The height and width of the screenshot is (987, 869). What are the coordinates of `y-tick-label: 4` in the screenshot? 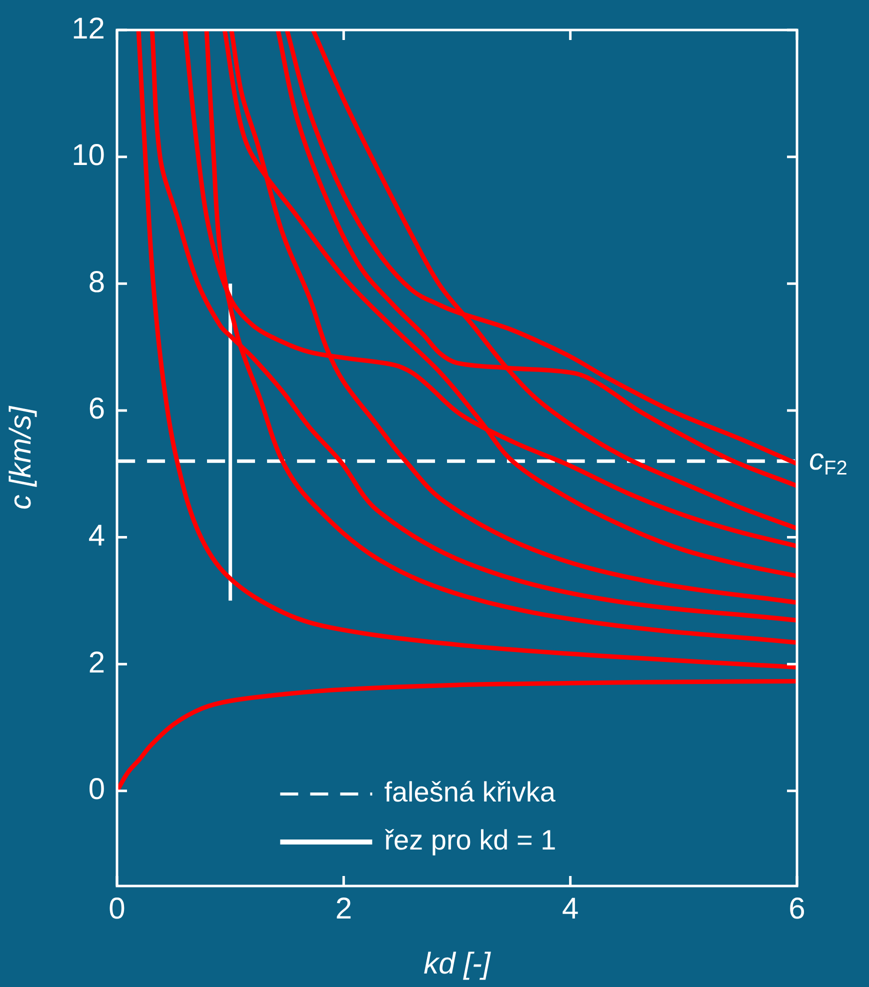 It's located at (96, 536).